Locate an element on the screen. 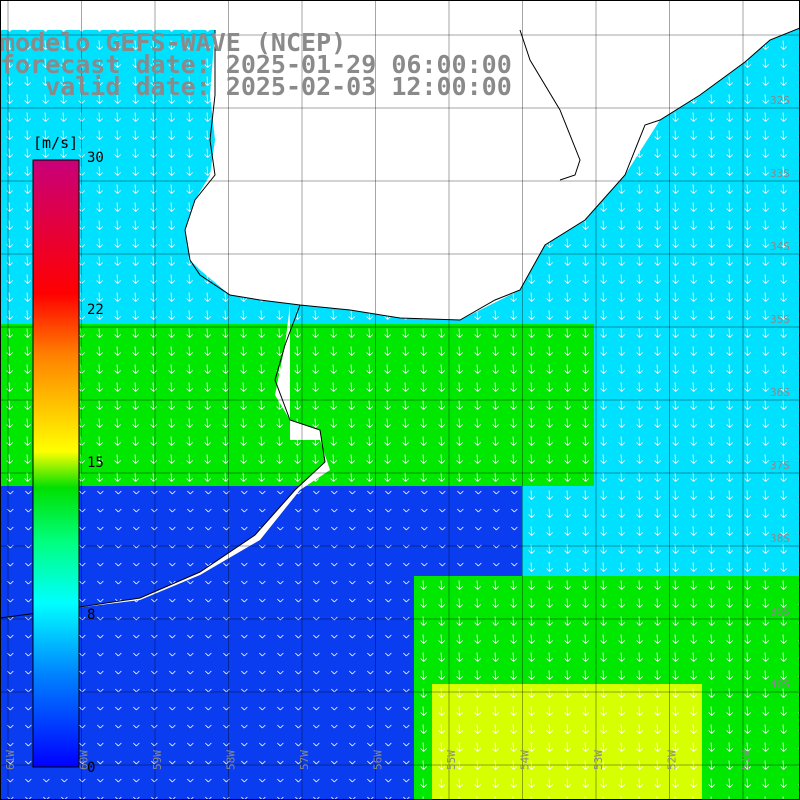 This screenshot has height=800, width=800. legend-tick-30: 30 is located at coordinates (95, 158).